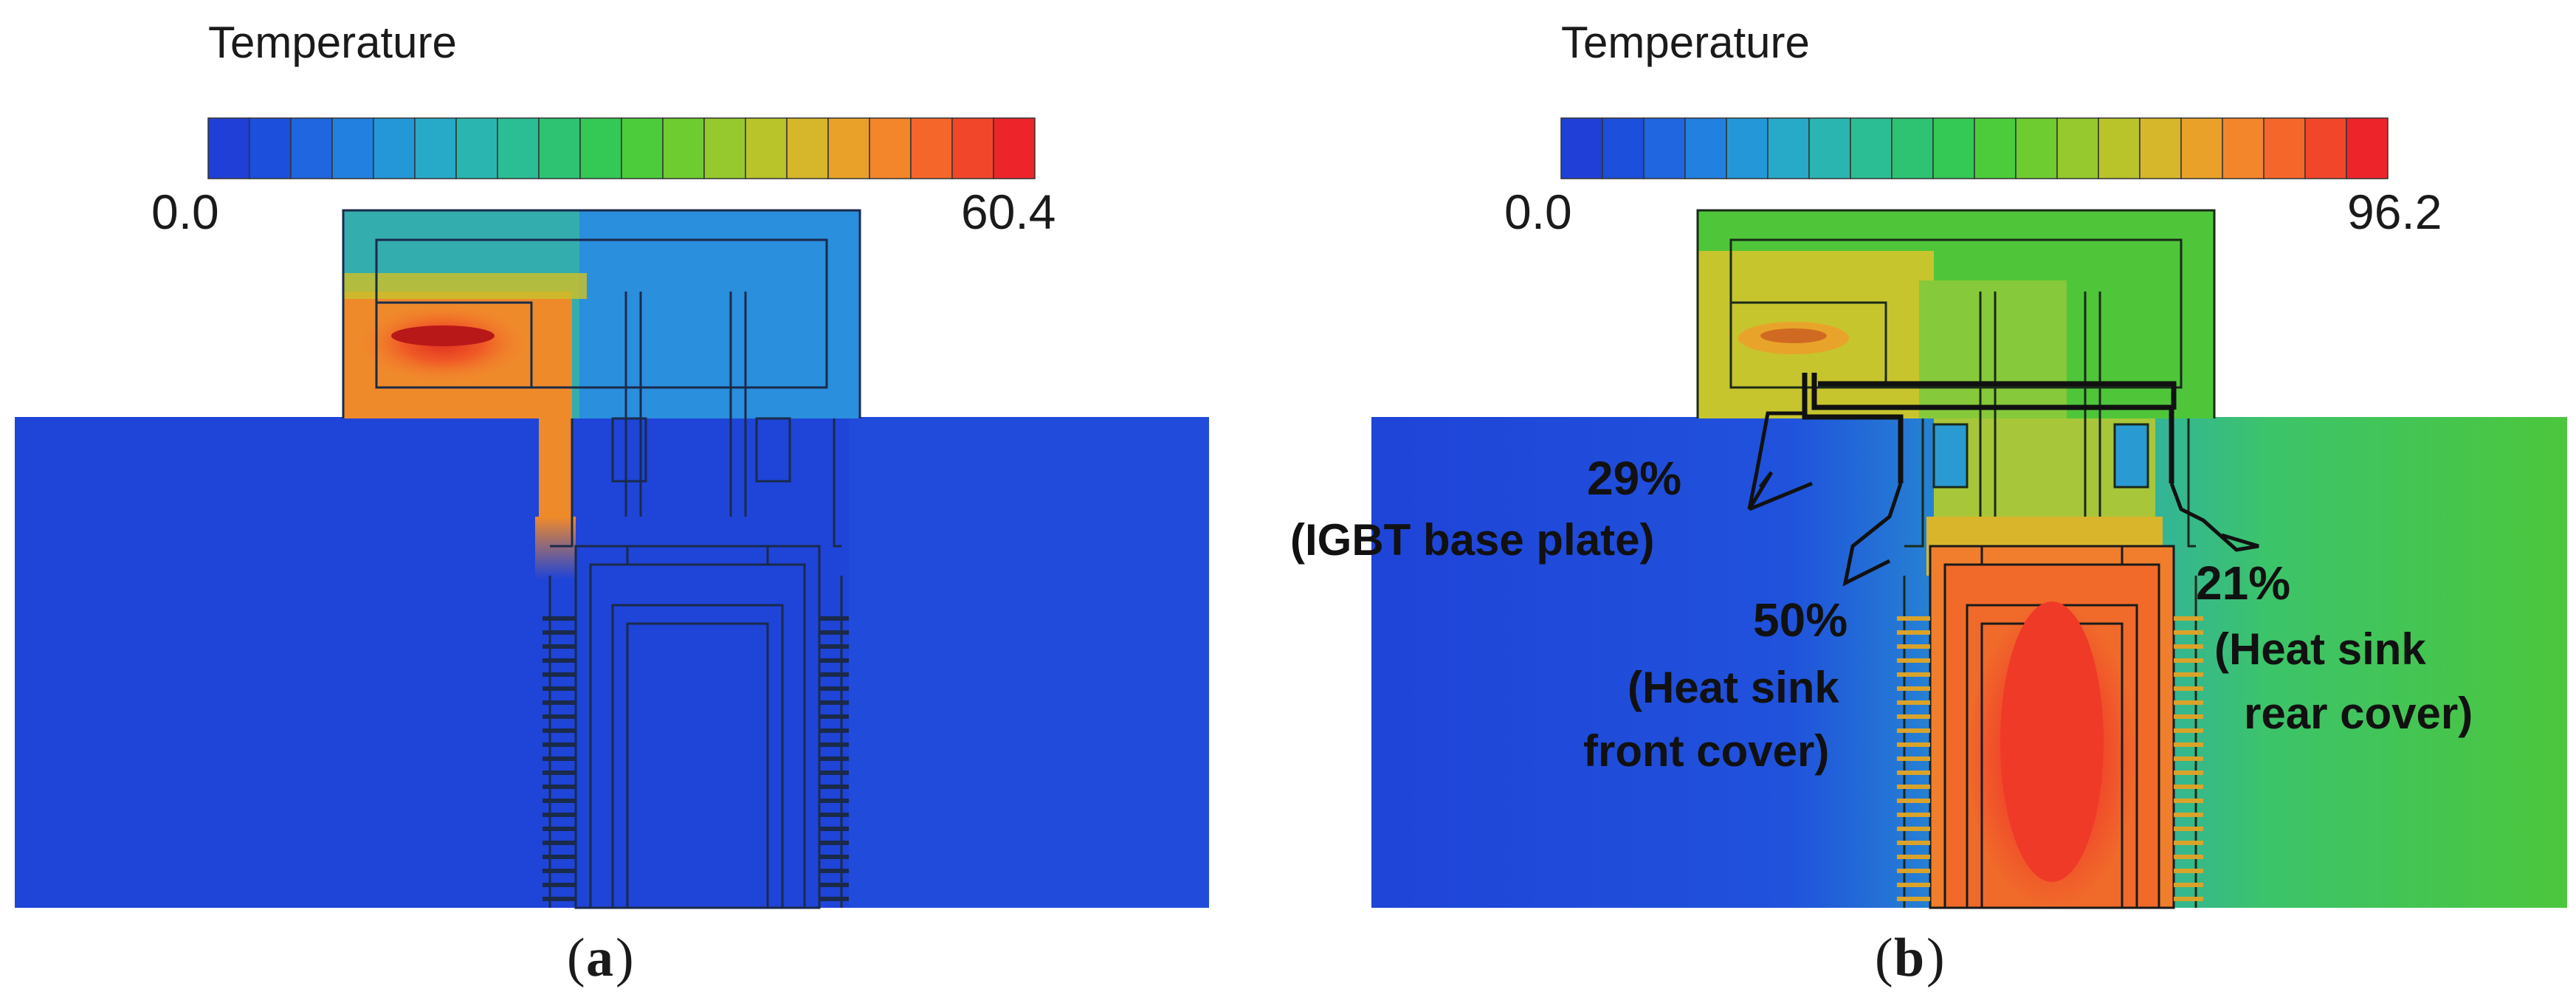 Image resolution: width=2576 pixels, height=1003 pixels. What do you see at coordinates (2358, 713) in the screenshot?
I see `rear-cover-label-line2: rear cover)` at bounding box center [2358, 713].